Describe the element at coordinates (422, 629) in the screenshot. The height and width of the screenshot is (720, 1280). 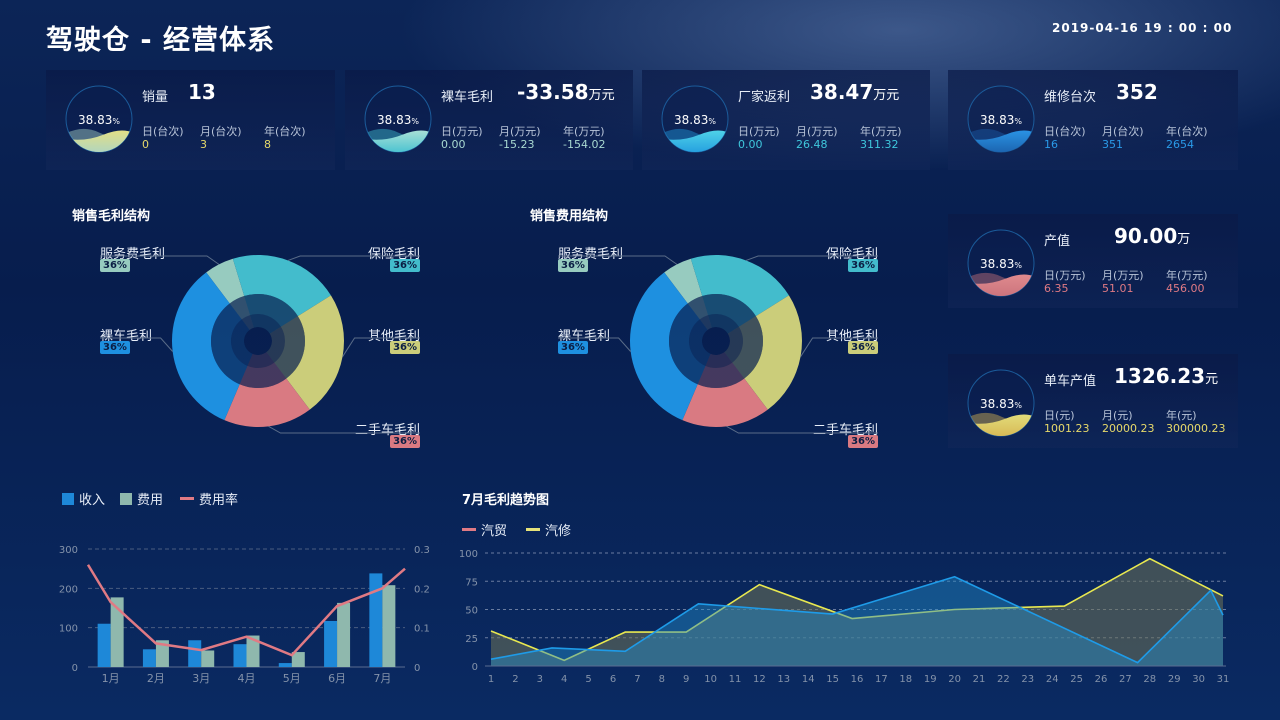
I see `y2-tick-label: 0.1` at that location.